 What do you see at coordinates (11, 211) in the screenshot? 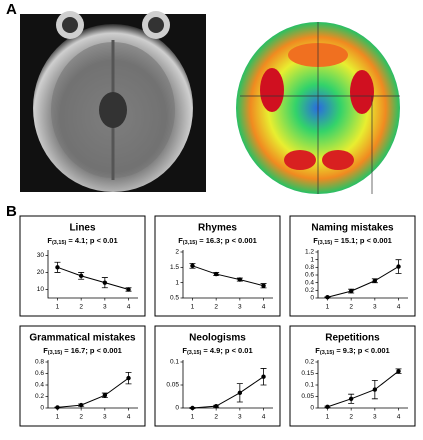
I see `panel-label: B` at bounding box center [11, 211].